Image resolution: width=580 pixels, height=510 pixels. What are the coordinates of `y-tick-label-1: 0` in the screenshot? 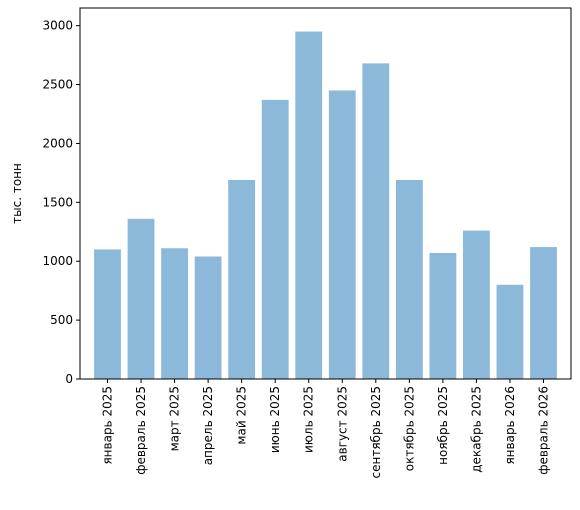 It's located at (69, 379).